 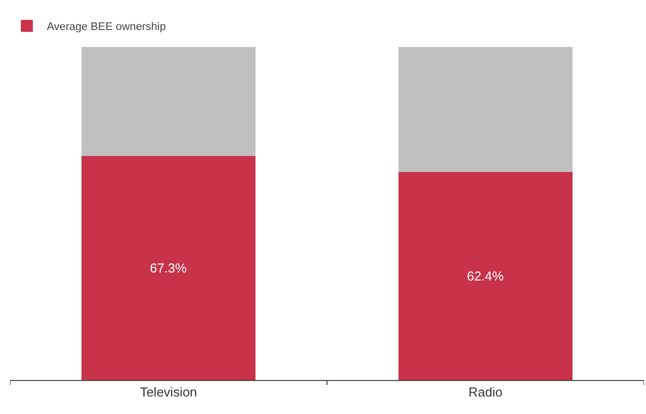 I want to click on legend-label: Average BEE ownership, so click(x=106, y=27).